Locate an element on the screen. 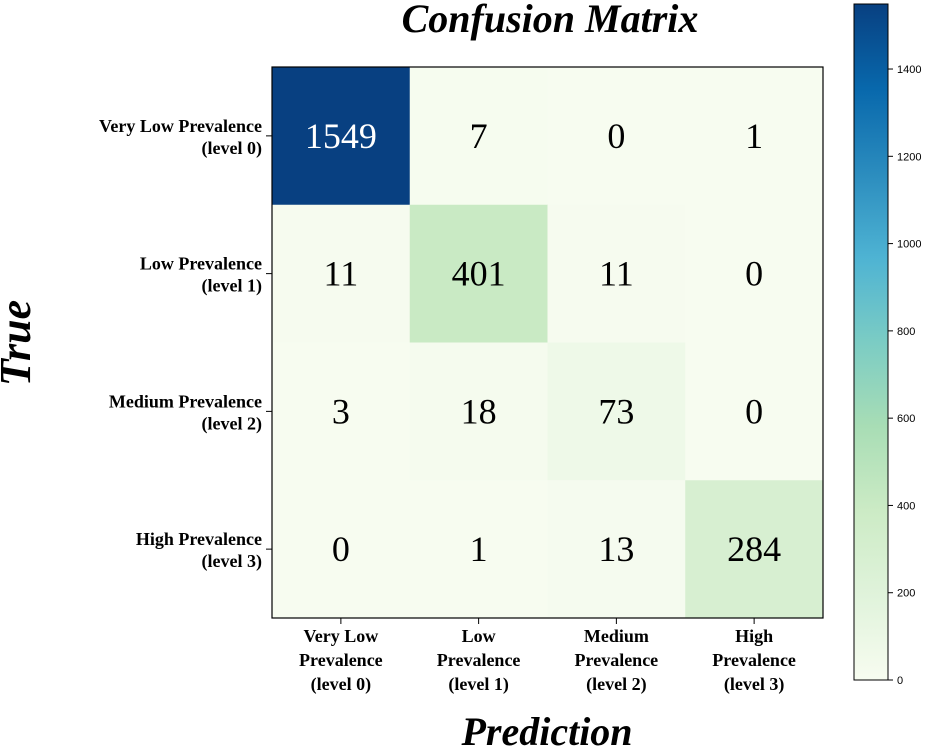  cell-value-label: 3 is located at coordinates (341, 411).